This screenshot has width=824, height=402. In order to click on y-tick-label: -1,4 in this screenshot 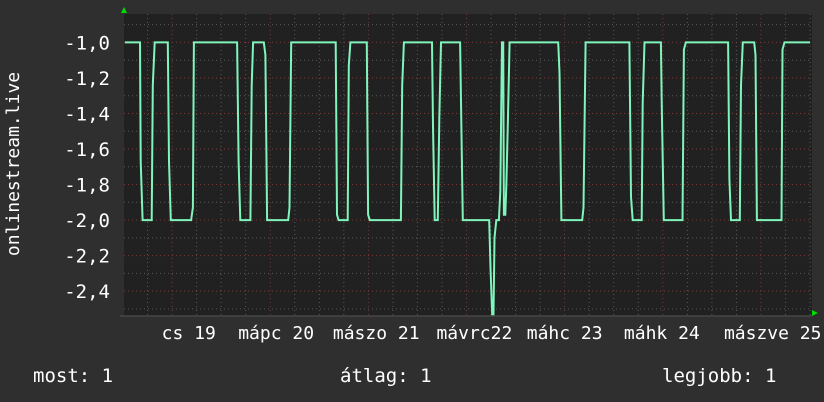, I will do `click(87, 114)`.